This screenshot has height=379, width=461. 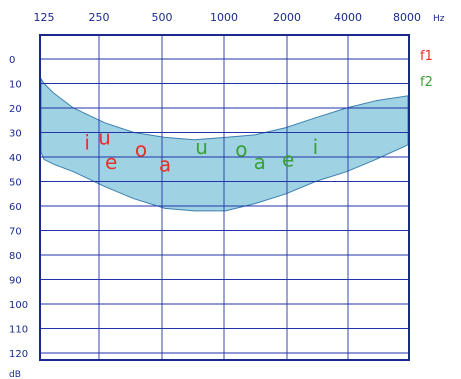 What do you see at coordinates (15, 134) in the screenshot?
I see `y-tick-30: 30` at bounding box center [15, 134].